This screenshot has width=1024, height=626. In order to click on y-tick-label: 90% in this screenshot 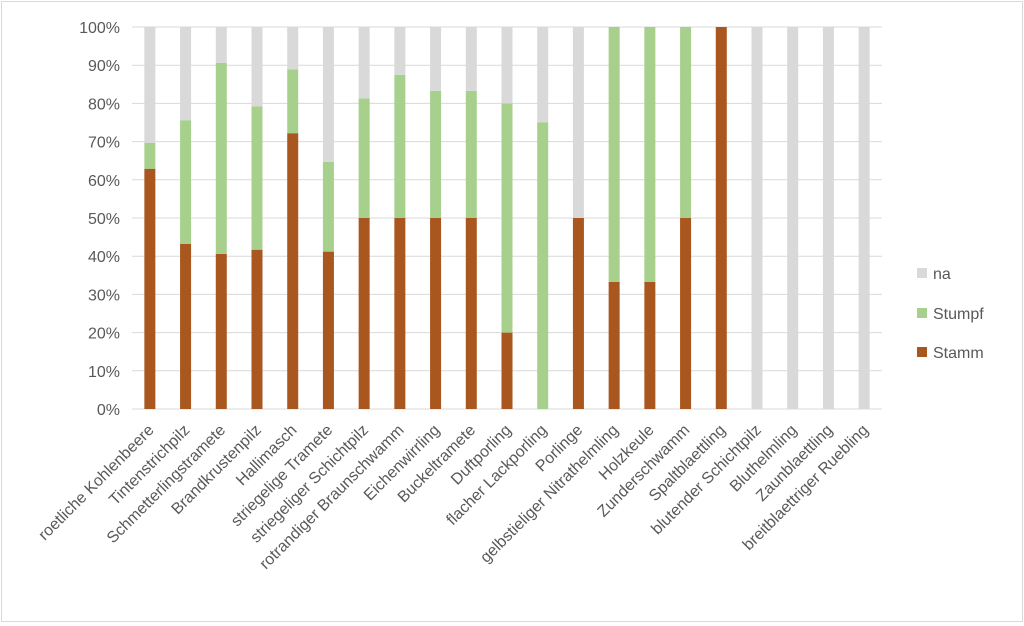, I will do `click(104, 66)`.